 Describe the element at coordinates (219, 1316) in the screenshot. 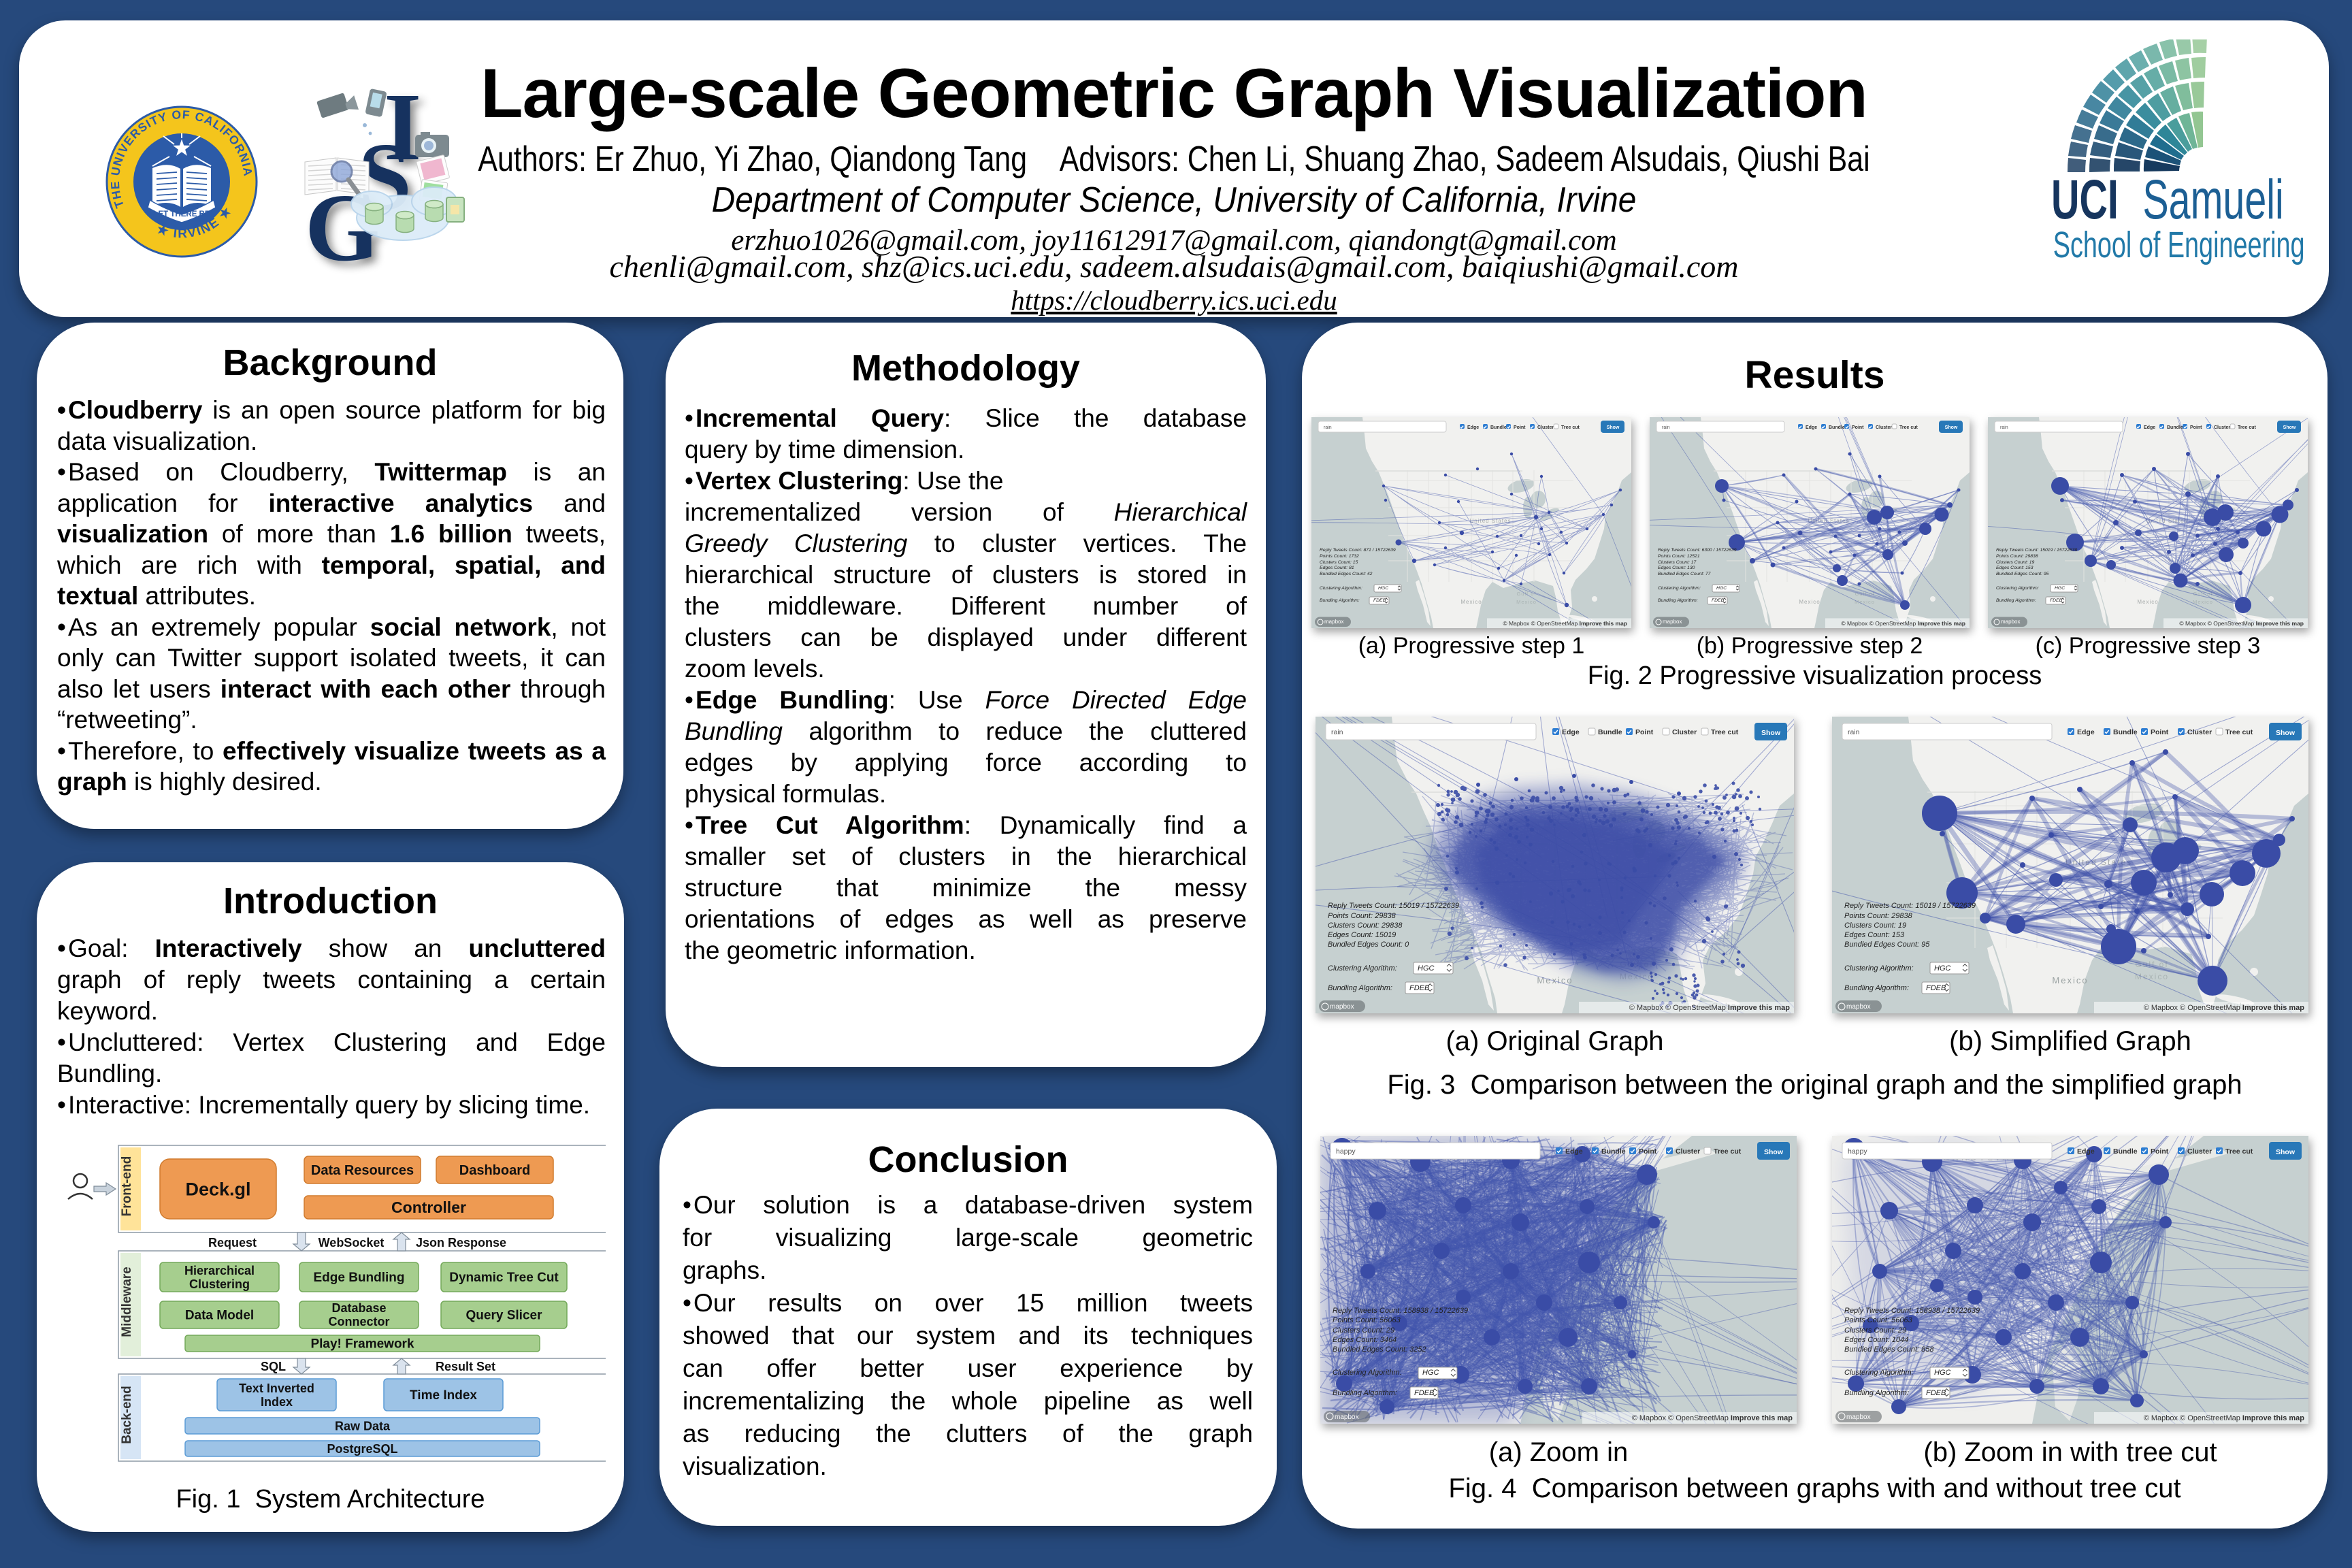

I see `svg-text: Data Model` at that location.